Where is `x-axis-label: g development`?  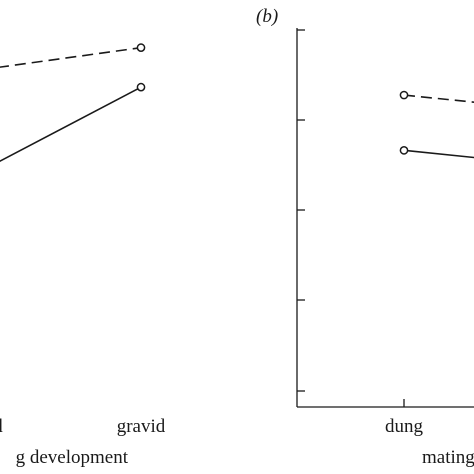 x-axis-label: g development is located at coordinates (72, 457).